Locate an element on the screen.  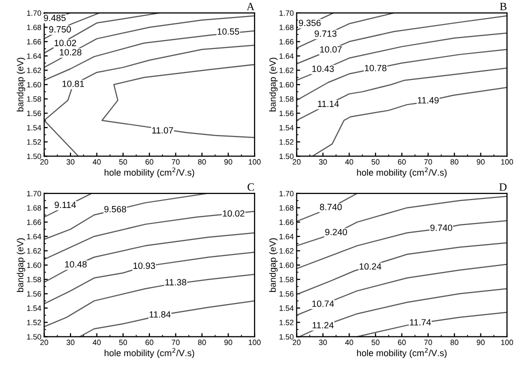
chart-title: C is located at coordinates (251, 187).